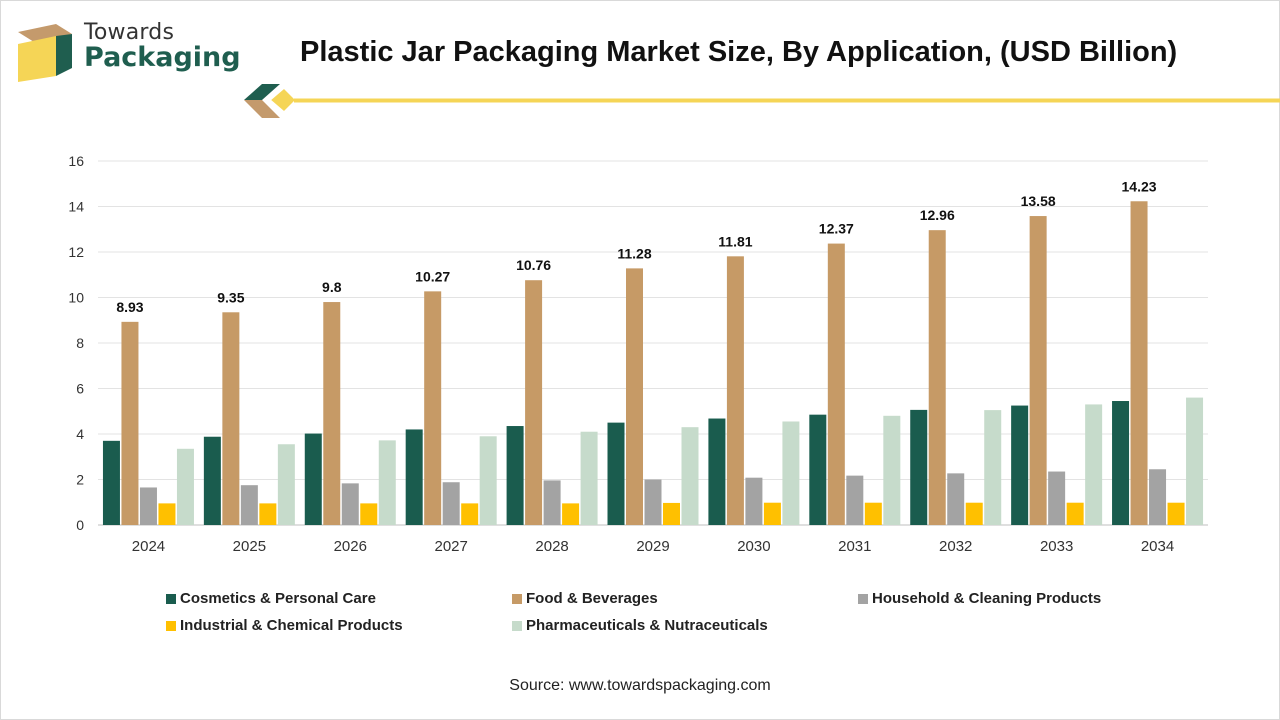  What do you see at coordinates (585, 598) in the screenshot?
I see `legend-item: Food & Beverages` at bounding box center [585, 598].